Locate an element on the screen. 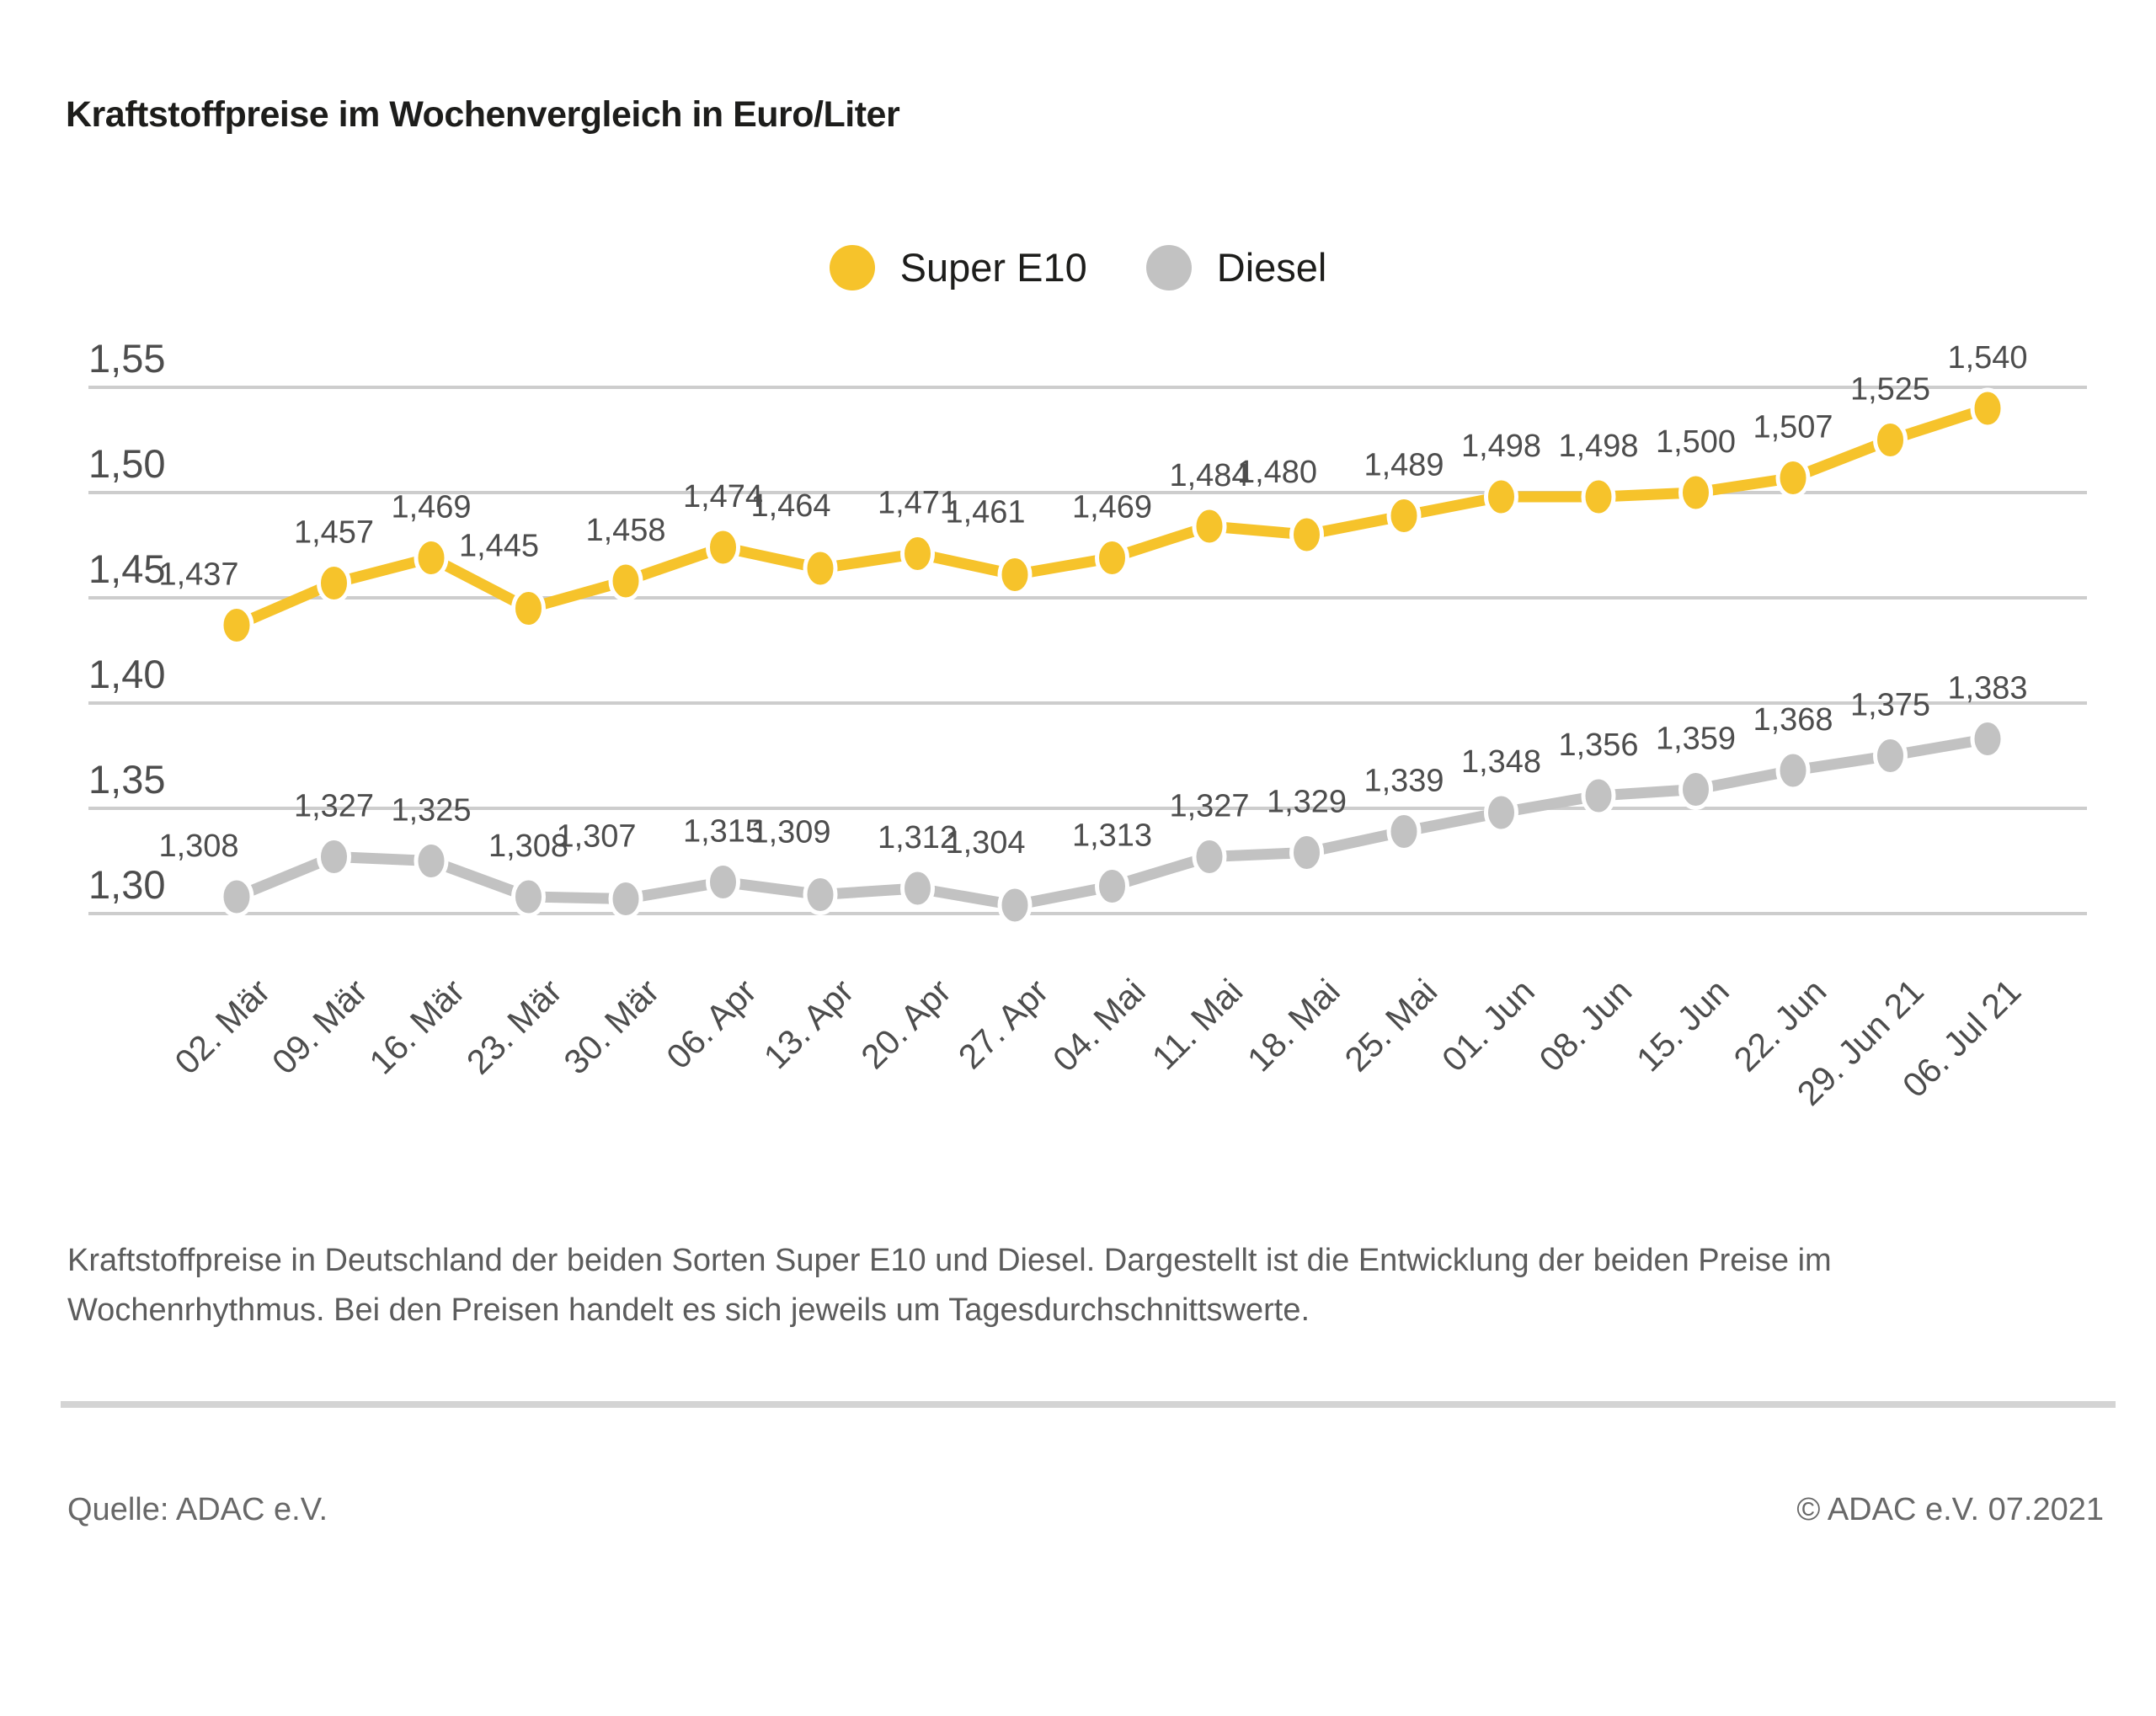 The image size is (2156, 1716). data-point-label-diesel: 1,307 is located at coordinates (596, 837).